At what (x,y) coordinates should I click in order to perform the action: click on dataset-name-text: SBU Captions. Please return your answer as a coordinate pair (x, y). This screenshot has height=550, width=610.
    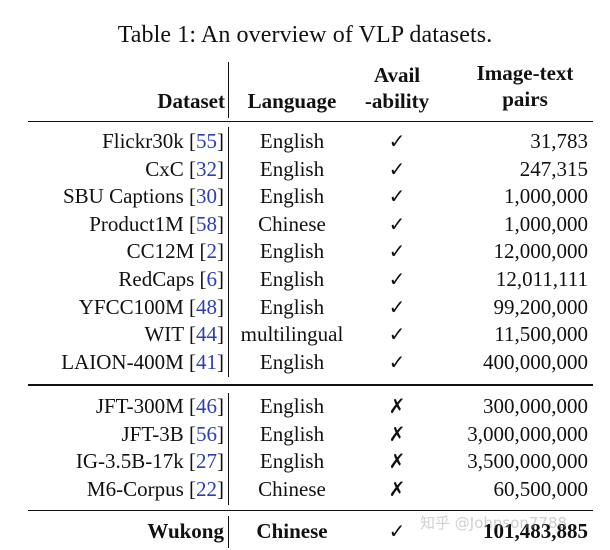
    Looking at the image, I should click on (125, 196).